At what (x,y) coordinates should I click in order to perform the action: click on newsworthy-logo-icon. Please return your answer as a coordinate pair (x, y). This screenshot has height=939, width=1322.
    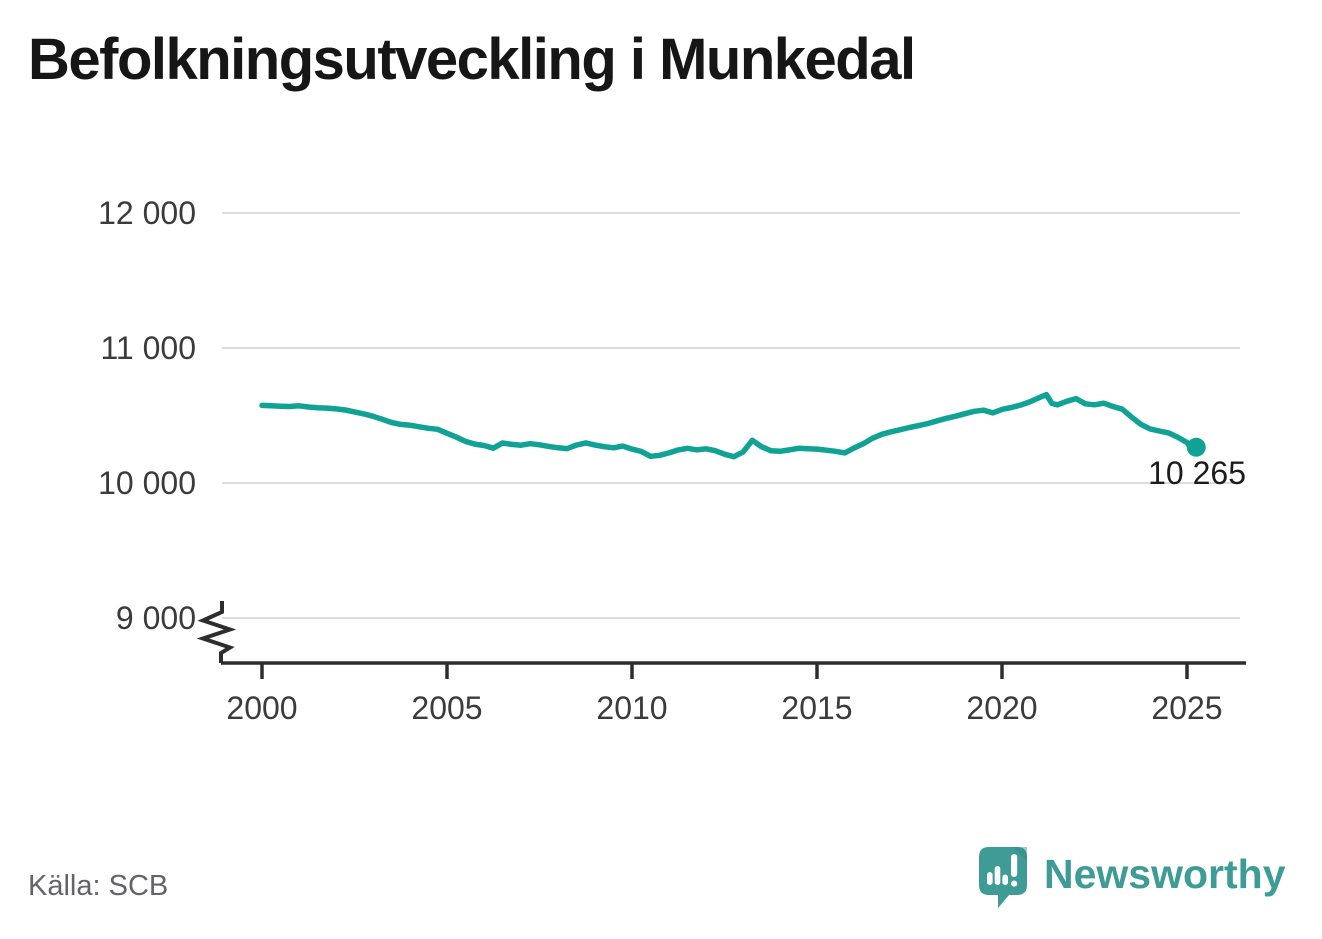
    Looking at the image, I should click on (1003, 877).